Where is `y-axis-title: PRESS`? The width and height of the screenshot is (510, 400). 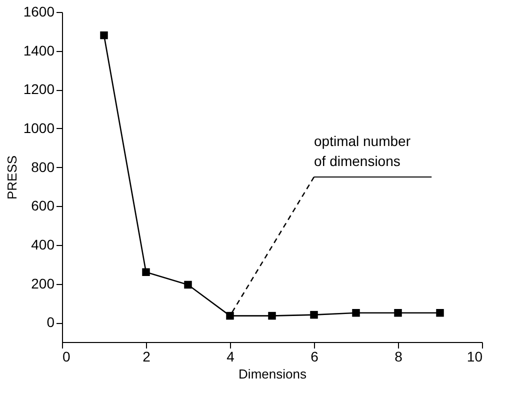 y-axis-title: PRESS is located at coordinates (12, 177).